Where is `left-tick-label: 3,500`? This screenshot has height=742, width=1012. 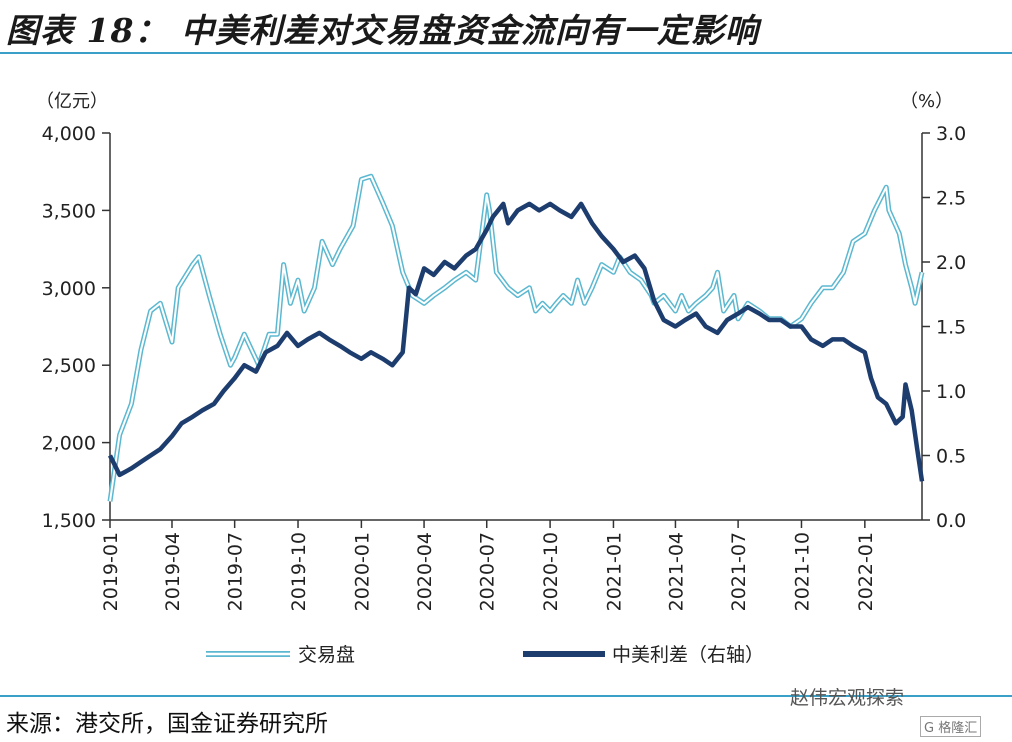 left-tick-label: 3,500 is located at coordinates (69, 211).